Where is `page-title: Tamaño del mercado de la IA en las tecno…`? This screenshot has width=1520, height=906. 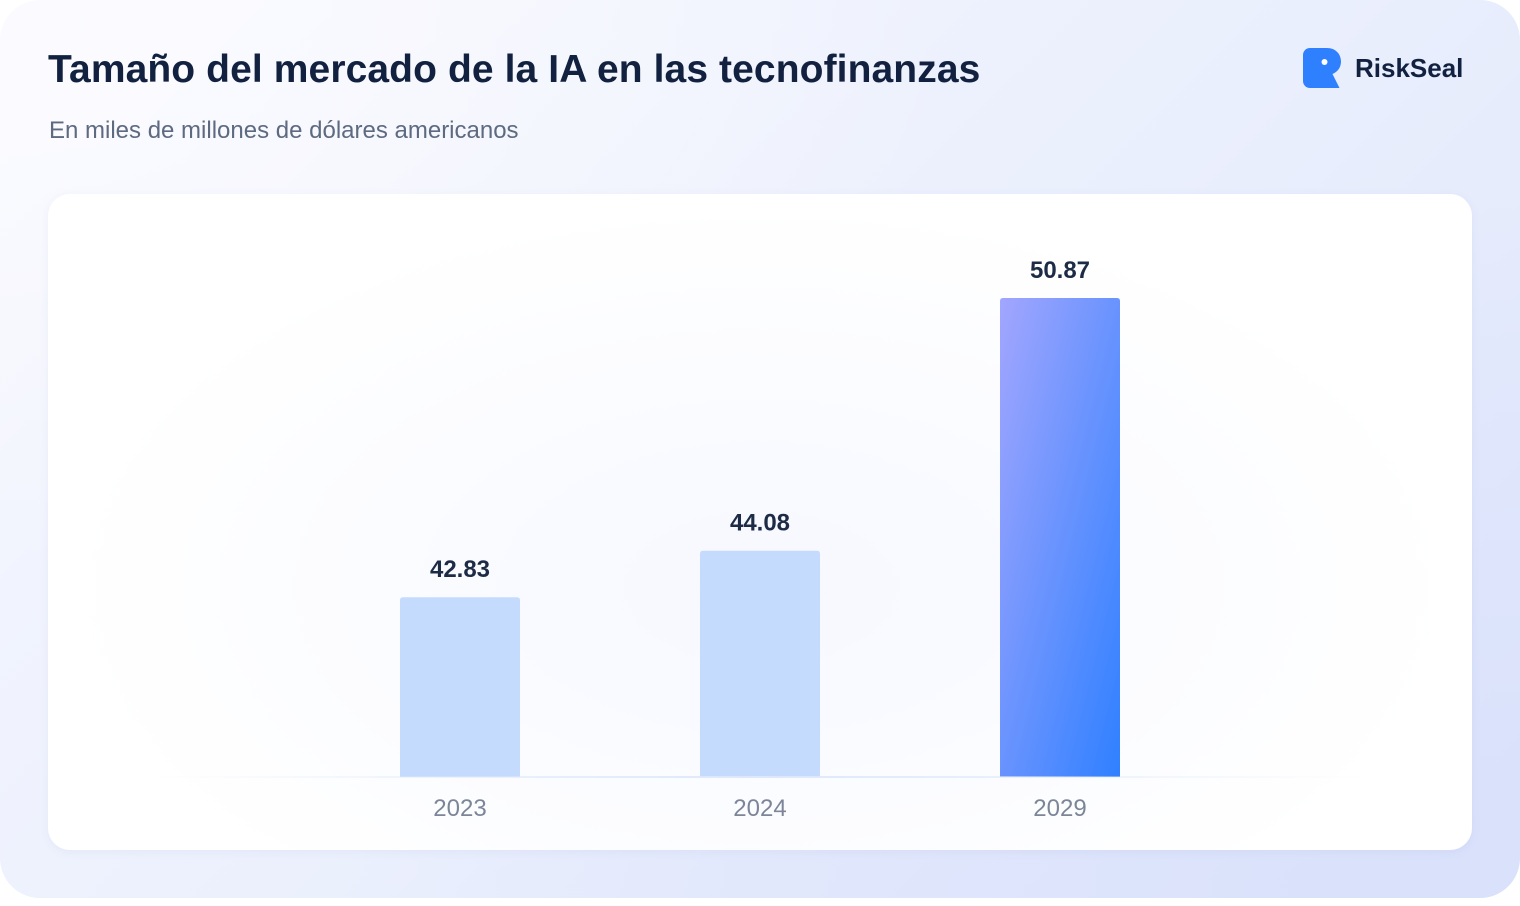
page-title: Tamaño del mercado de la IA en las tecno… is located at coordinates (514, 69).